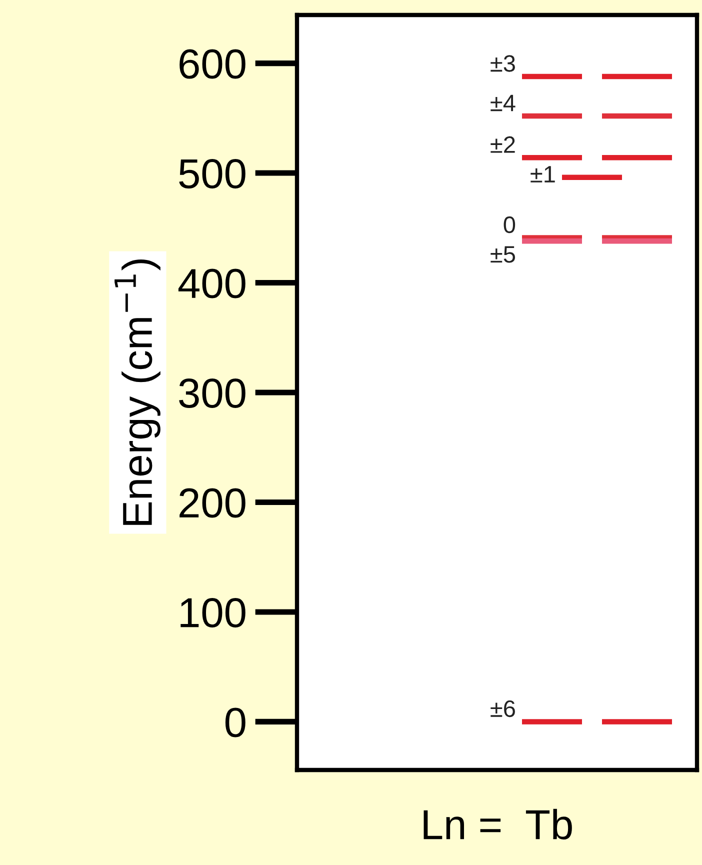 The height and width of the screenshot is (865, 702). Describe the element at coordinates (212, 393) in the screenshot. I see `y-tick-label: 300` at that location.